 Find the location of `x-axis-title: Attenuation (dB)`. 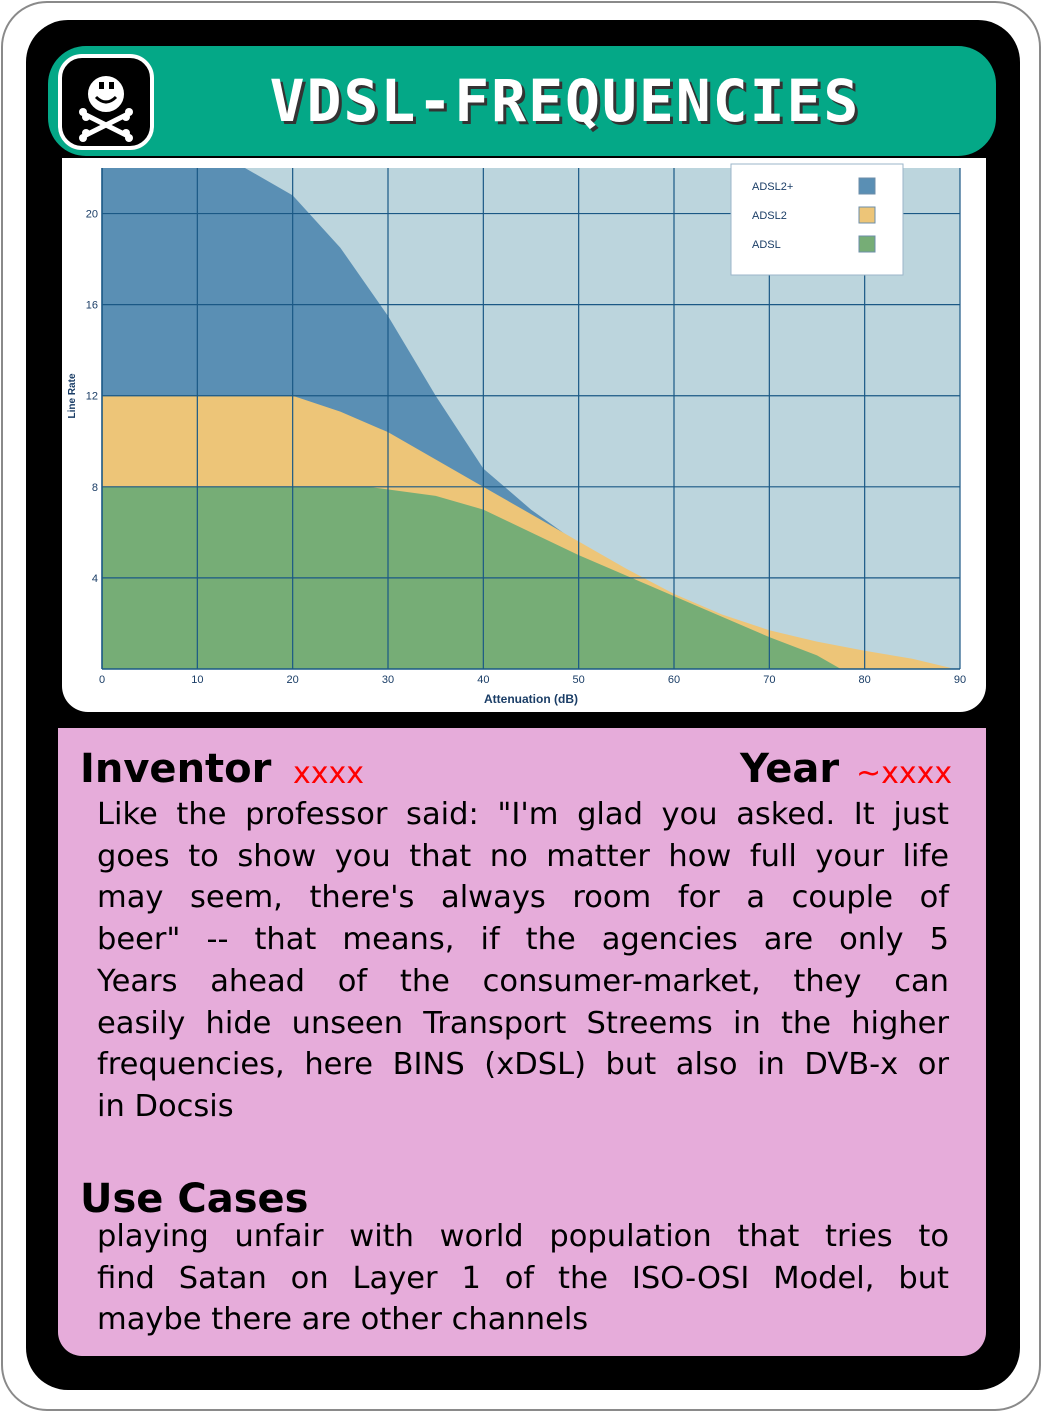

x-axis-title: Attenuation (dB) is located at coordinates (531, 699).